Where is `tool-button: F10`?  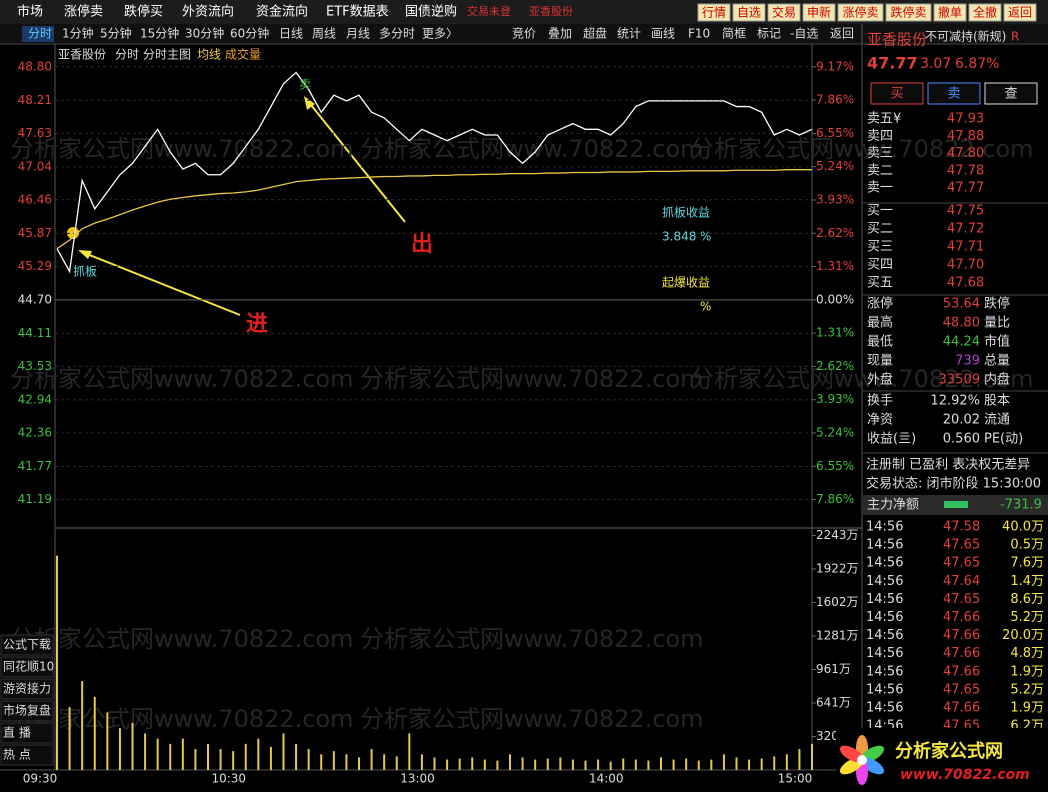
tool-button: F10 is located at coordinates (699, 34).